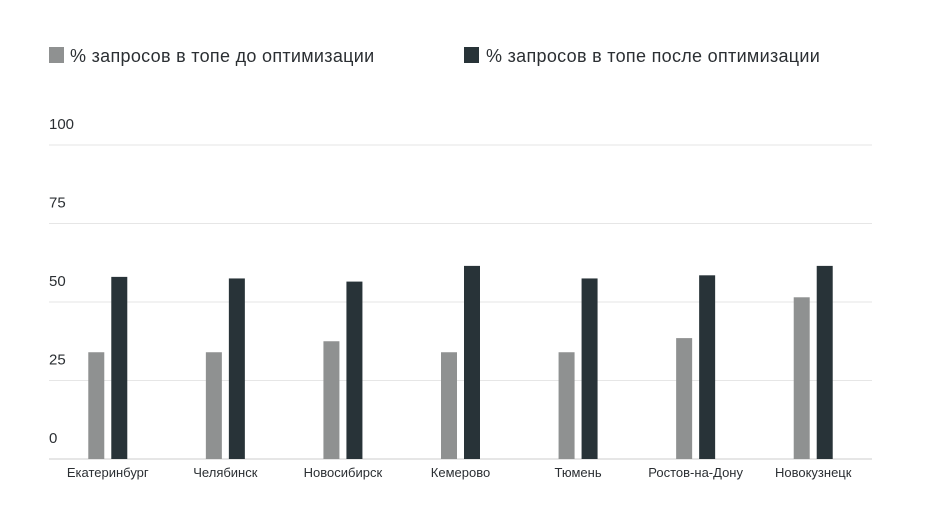 The height and width of the screenshot is (528, 940). I want to click on legend-swatch-after, so click(471, 55).